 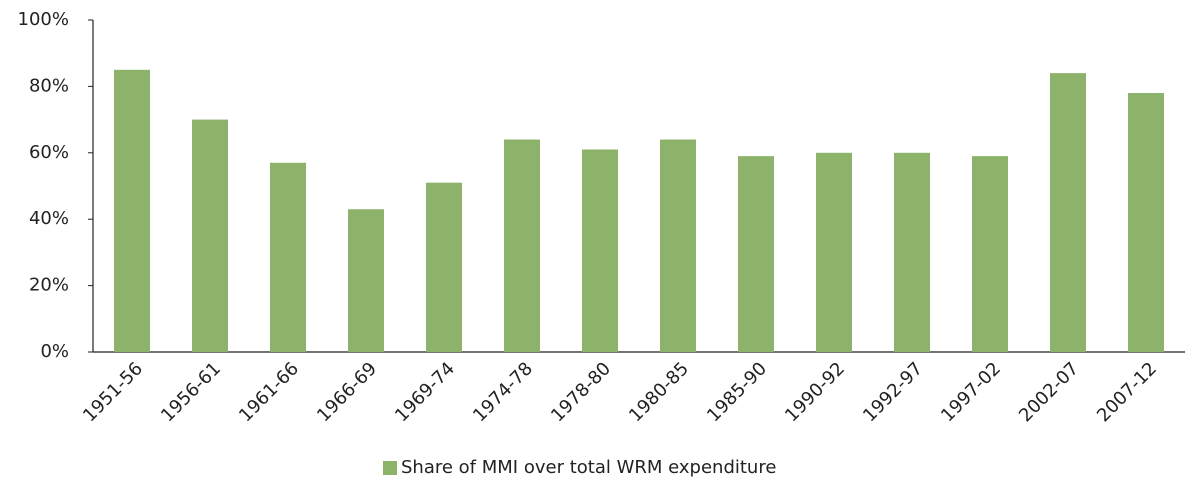 What do you see at coordinates (1049, 392) in the screenshot?
I see `x-tick-label: 2002-07` at bounding box center [1049, 392].